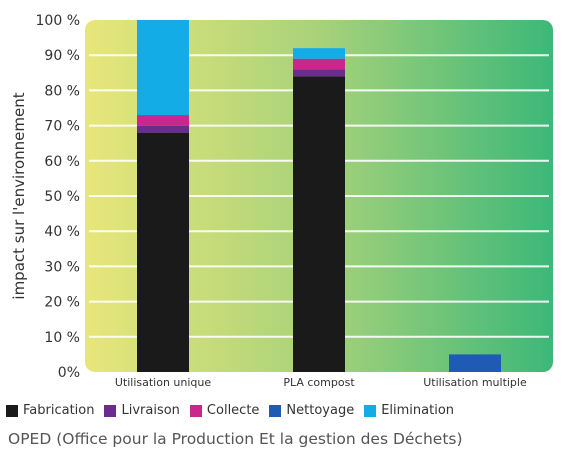 The width and height of the screenshot is (562, 457). What do you see at coordinates (62, 127) in the screenshot?
I see `y-tick-label: 70 %` at bounding box center [62, 127].